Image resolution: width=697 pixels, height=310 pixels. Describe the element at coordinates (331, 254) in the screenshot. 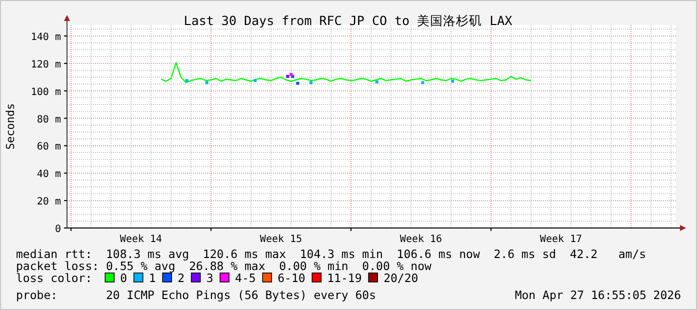

I see `text: median rtt: 108.3 ms avg 120.6 ms max 104.3 ms min 106.6 ms now 2.6 ms sd 42.2 am/s` at that location.